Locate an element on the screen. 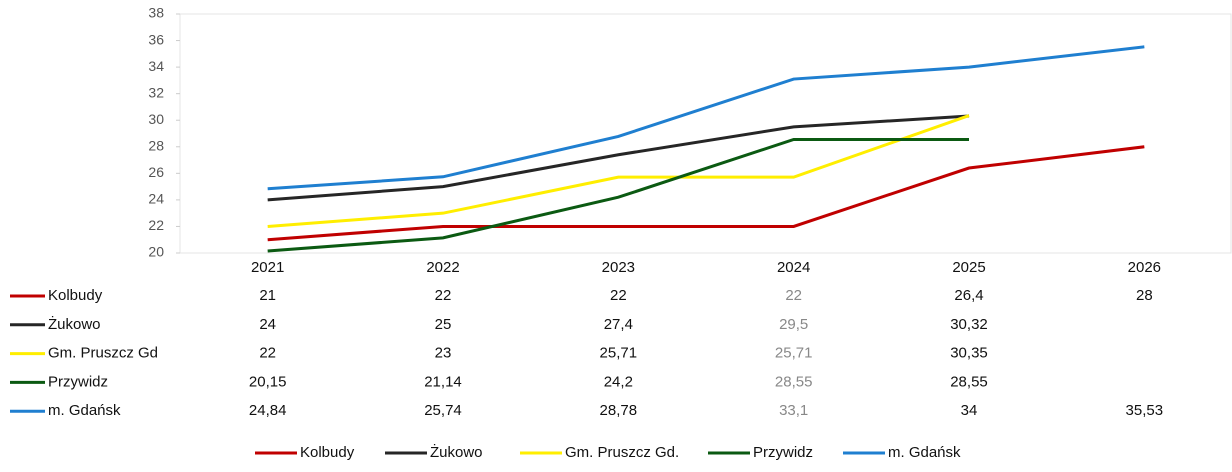 This screenshot has height=472, width=1232. legend-label: Żukowo is located at coordinates (456, 452).